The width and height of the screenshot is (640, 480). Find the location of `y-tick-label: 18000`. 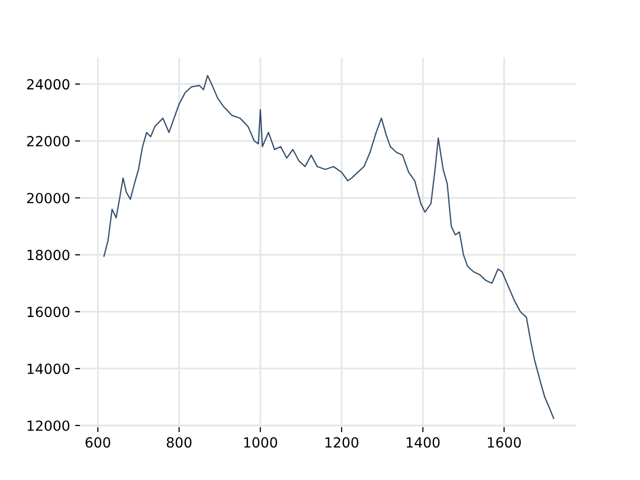

y-tick-label: 18000 is located at coordinates (49, 255).